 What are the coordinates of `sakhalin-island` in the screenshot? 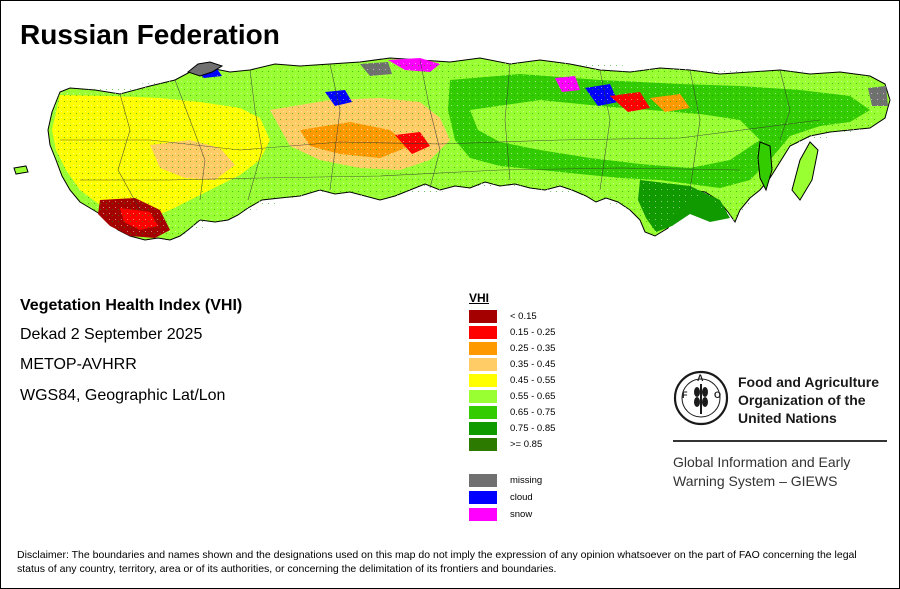 It's located at (765, 166).